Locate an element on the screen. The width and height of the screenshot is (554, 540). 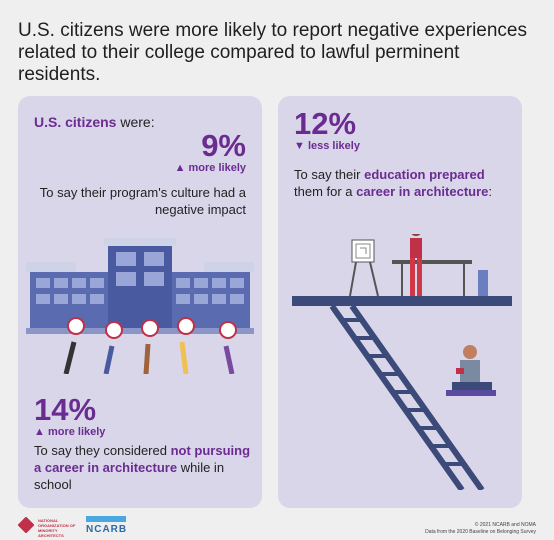
footnote-copyright: © 2021 NCARB and NOMA is located at coordinates (505, 525).